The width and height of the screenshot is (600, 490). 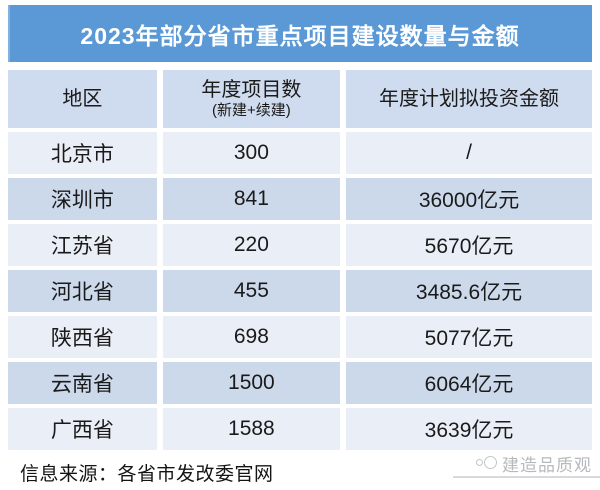 What do you see at coordinates (469, 383) in the screenshot?
I see `investment-cell: 6064亿元` at bounding box center [469, 383].